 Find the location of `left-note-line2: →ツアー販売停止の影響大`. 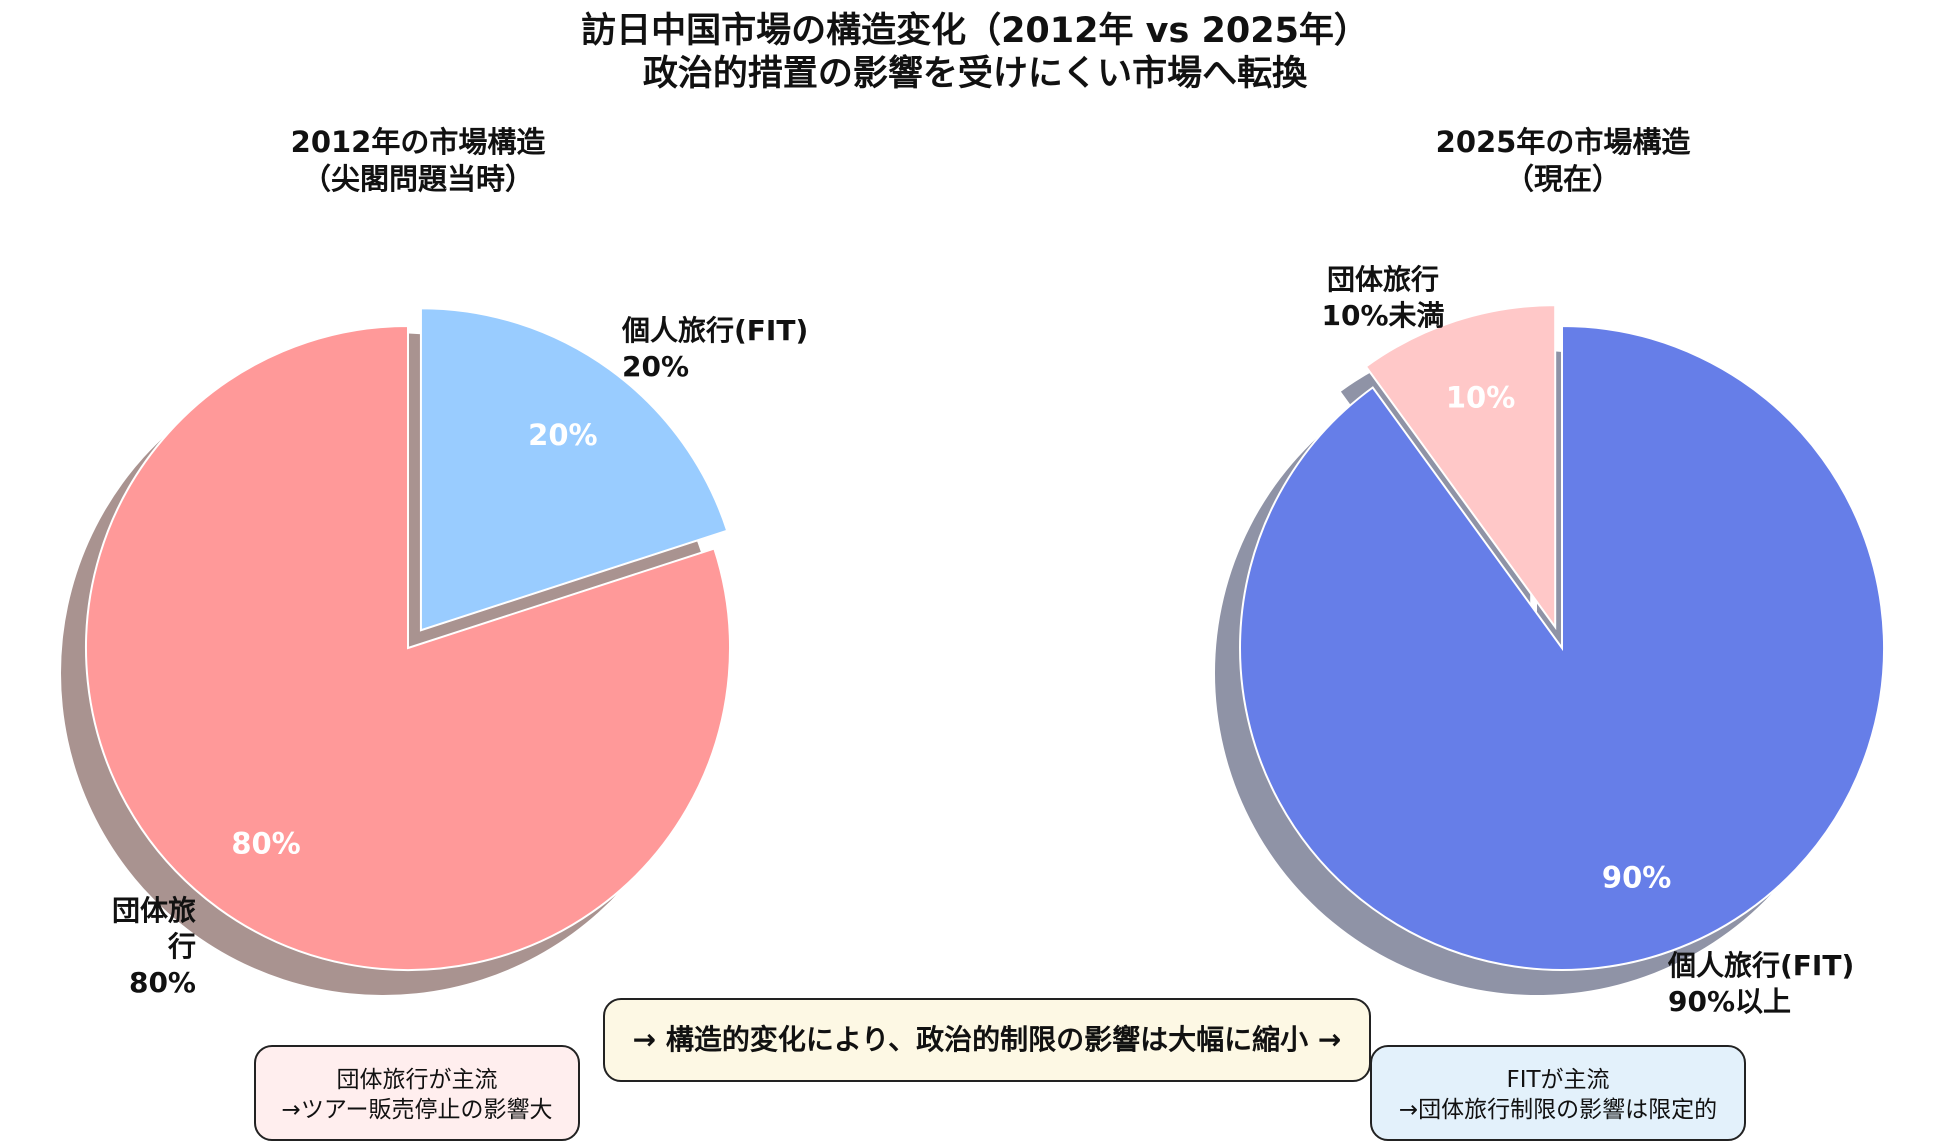

left-note-line2: →ツアー販売停止の影響大 is located at coordinates (417, 1110).